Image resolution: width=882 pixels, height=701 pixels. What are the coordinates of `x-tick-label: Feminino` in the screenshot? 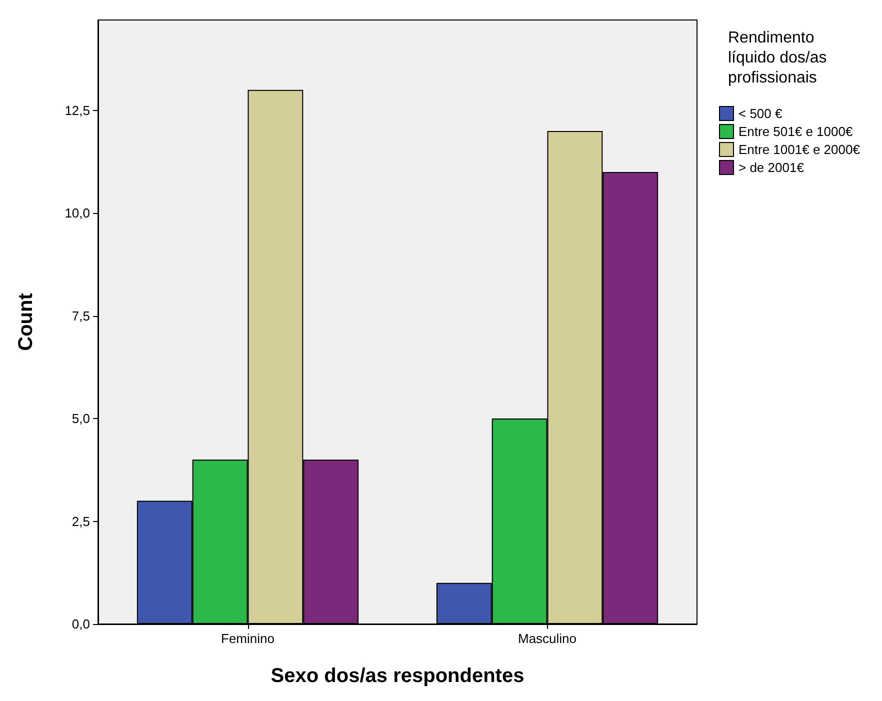 It's located at (247, 638).